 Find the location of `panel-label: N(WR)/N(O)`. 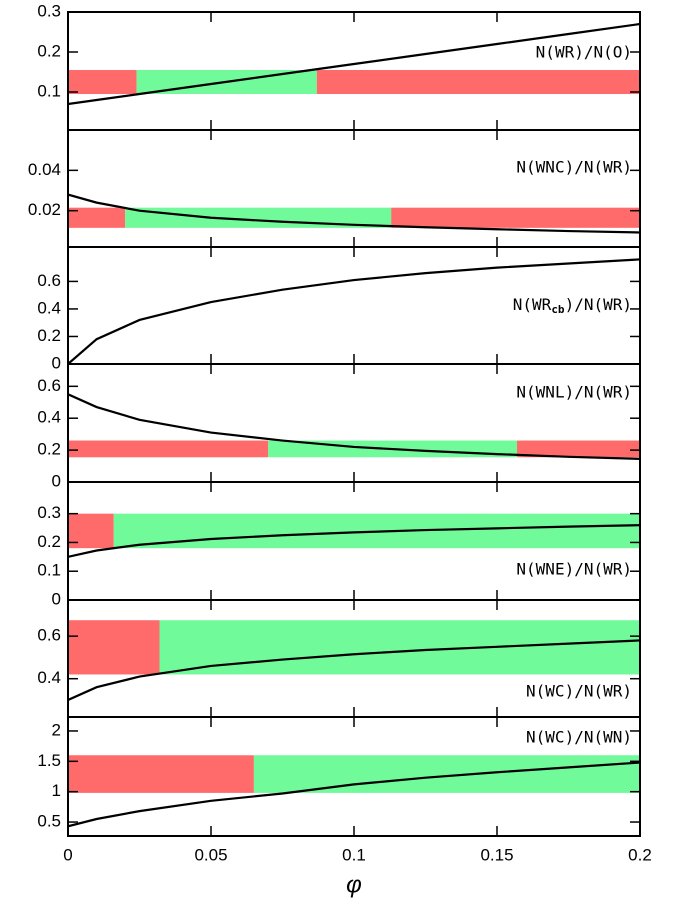

panel-label: N(WR)/N(O) is located at coordinates (584, 52).